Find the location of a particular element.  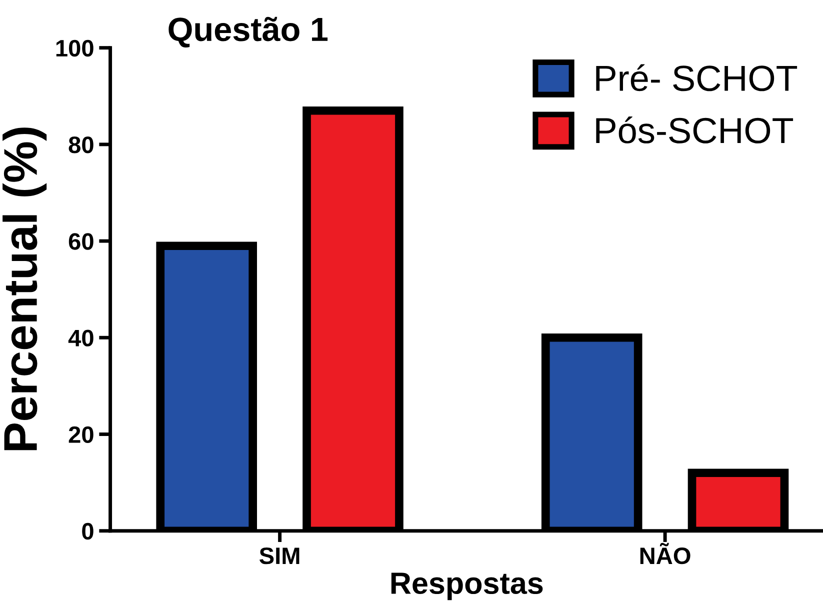

y-tick-label: 40 is located at coordinates (81, 338).